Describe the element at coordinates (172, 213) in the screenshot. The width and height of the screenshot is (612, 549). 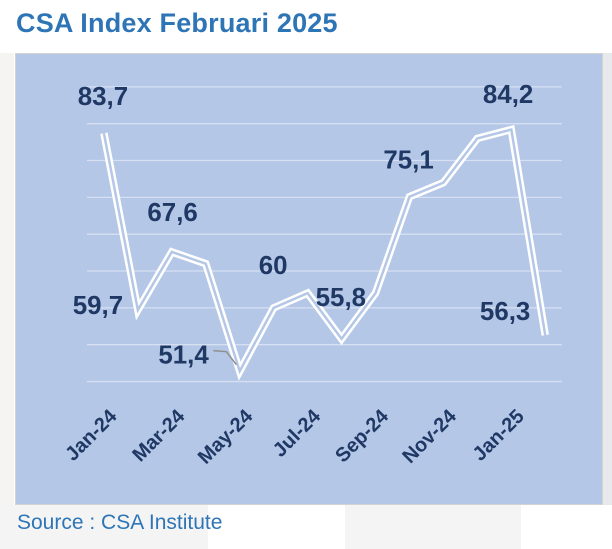
I see `data-label: 67,6` at that location.